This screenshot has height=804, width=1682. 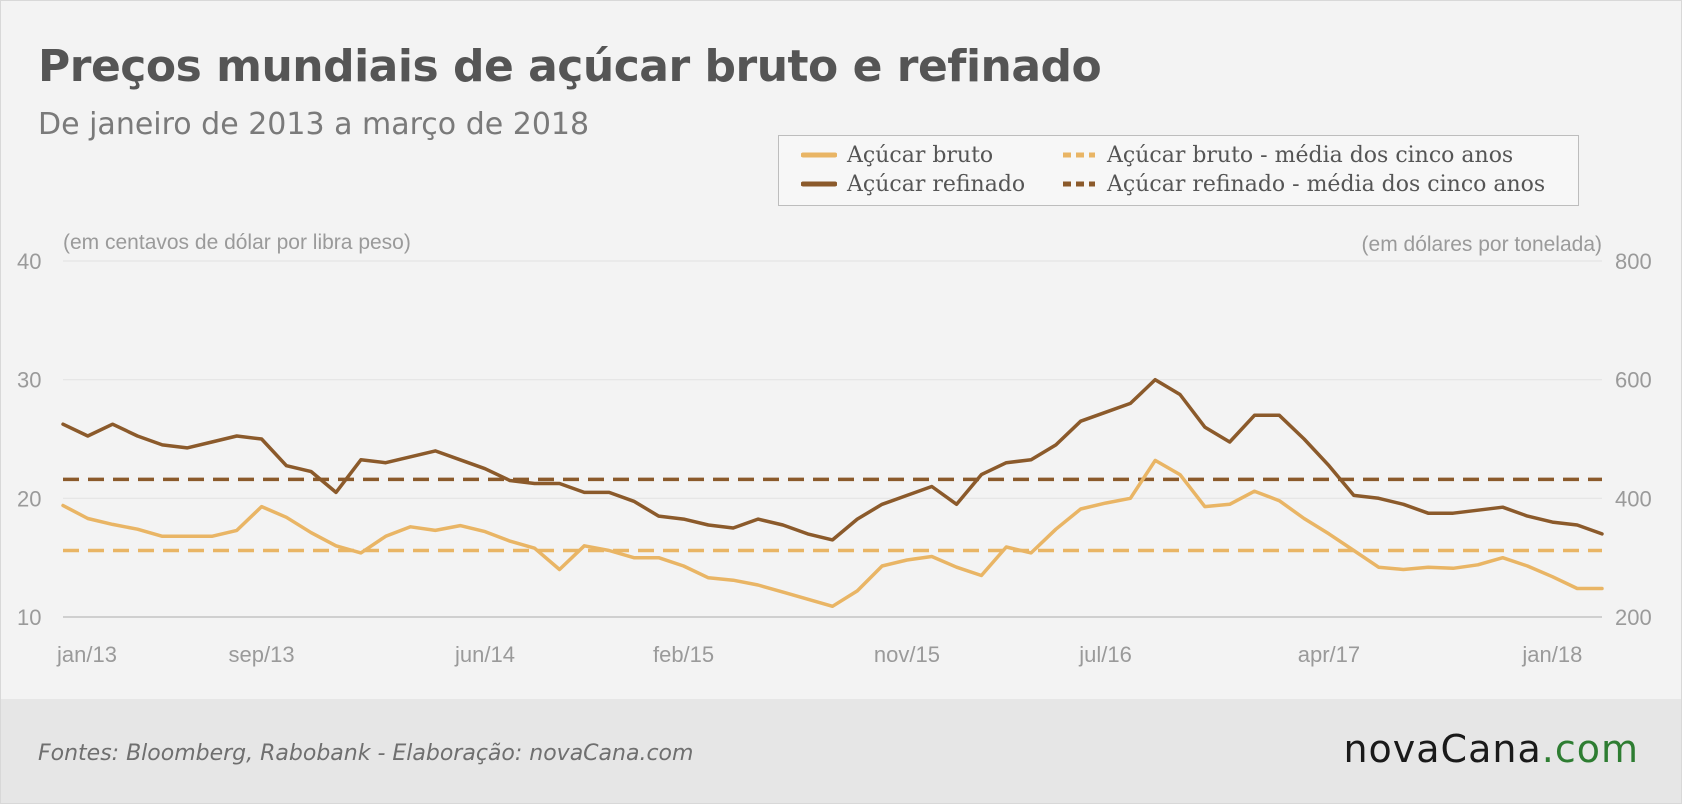 What do you see at coordinates (907, 654) in the screenshot?
I see `x-tick-label: nov/15` at bounding box center [907, 654].